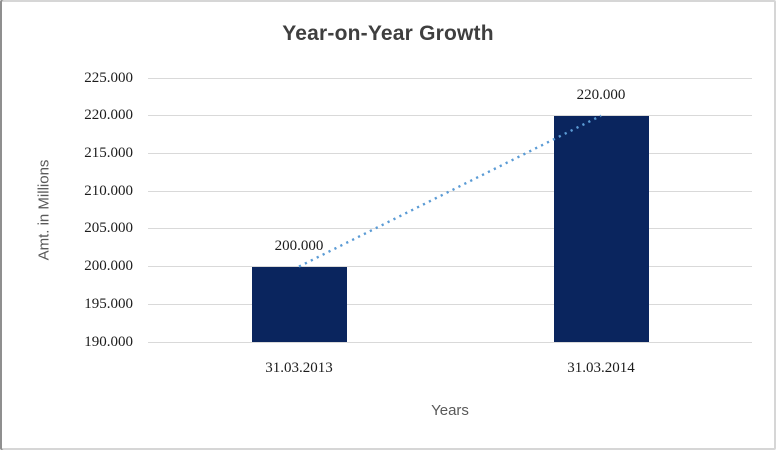  I want to click on y-axis-title: Amt. in Millions, so click(44, 210).